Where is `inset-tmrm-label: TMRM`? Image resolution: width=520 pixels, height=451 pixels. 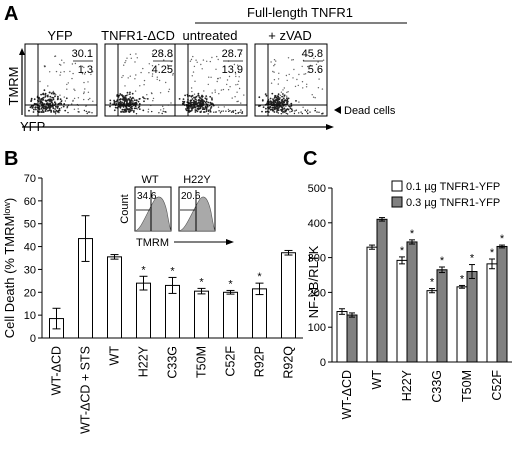
inset-tmrm-label: TMRM is located at coordinates (152, 243).